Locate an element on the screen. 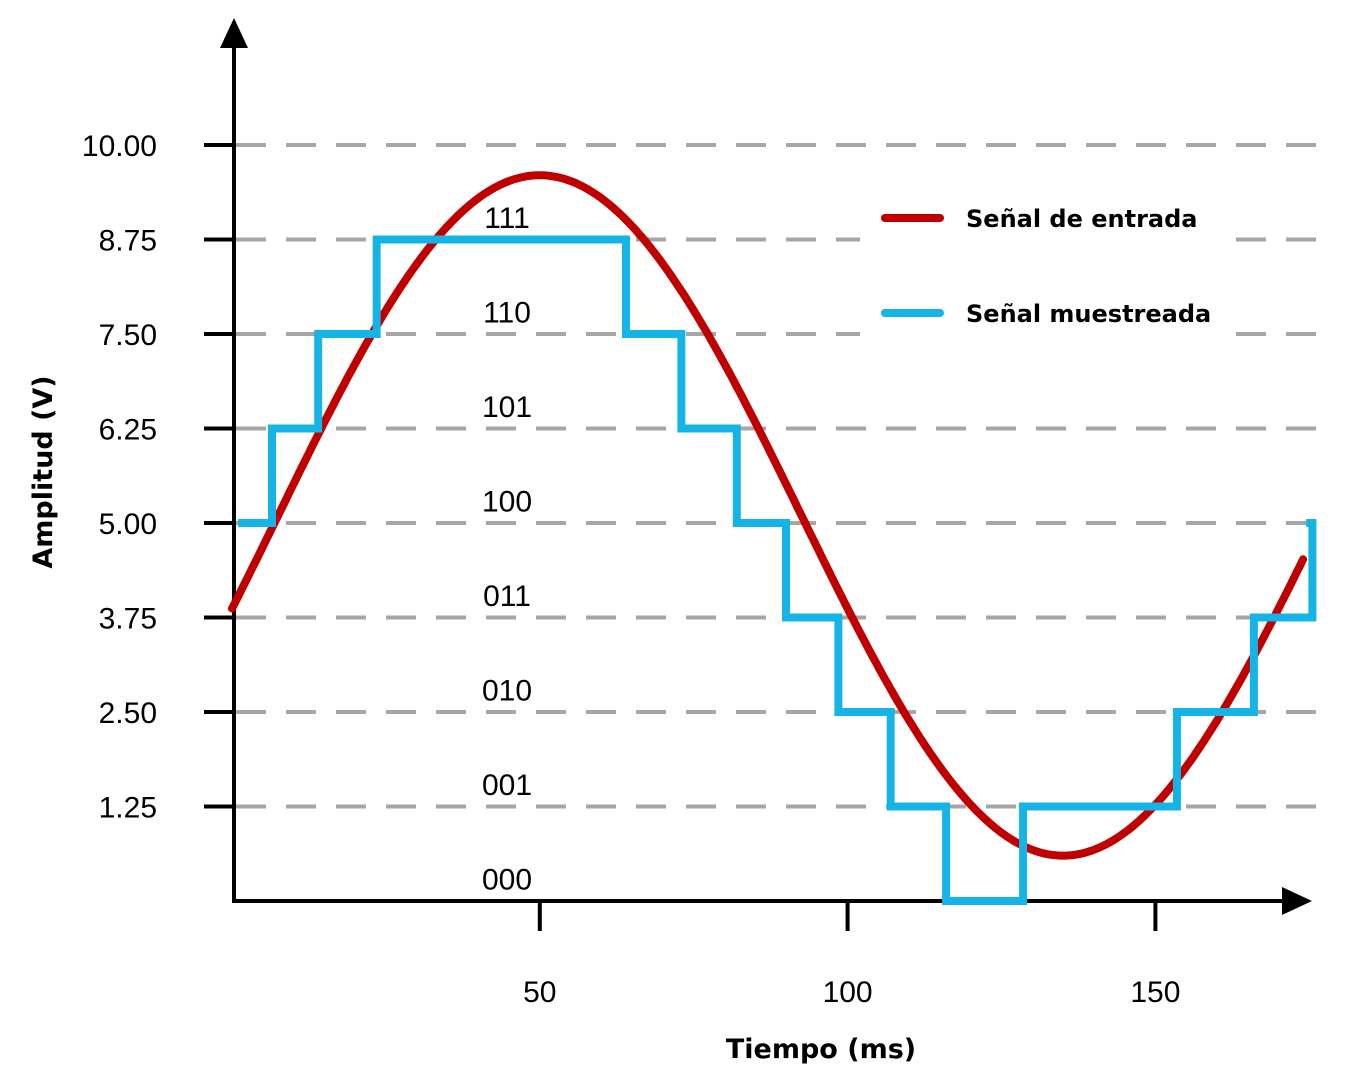  x-axis-title: Tiempo (ms) is located at coordinates (821, 1049).